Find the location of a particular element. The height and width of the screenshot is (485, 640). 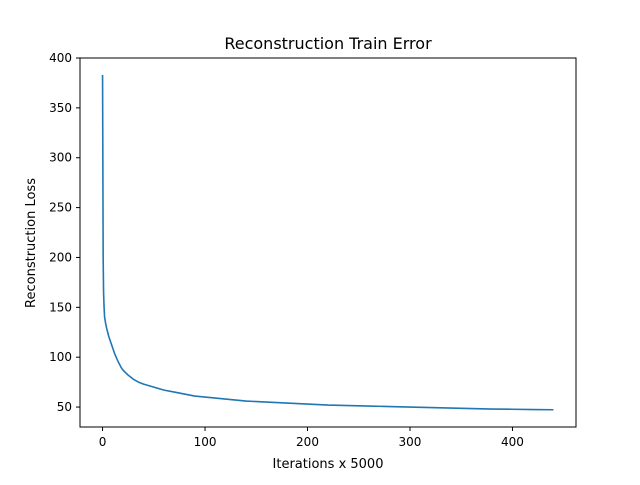

x-tick-label: 100 is located at coordinates (205, 442).